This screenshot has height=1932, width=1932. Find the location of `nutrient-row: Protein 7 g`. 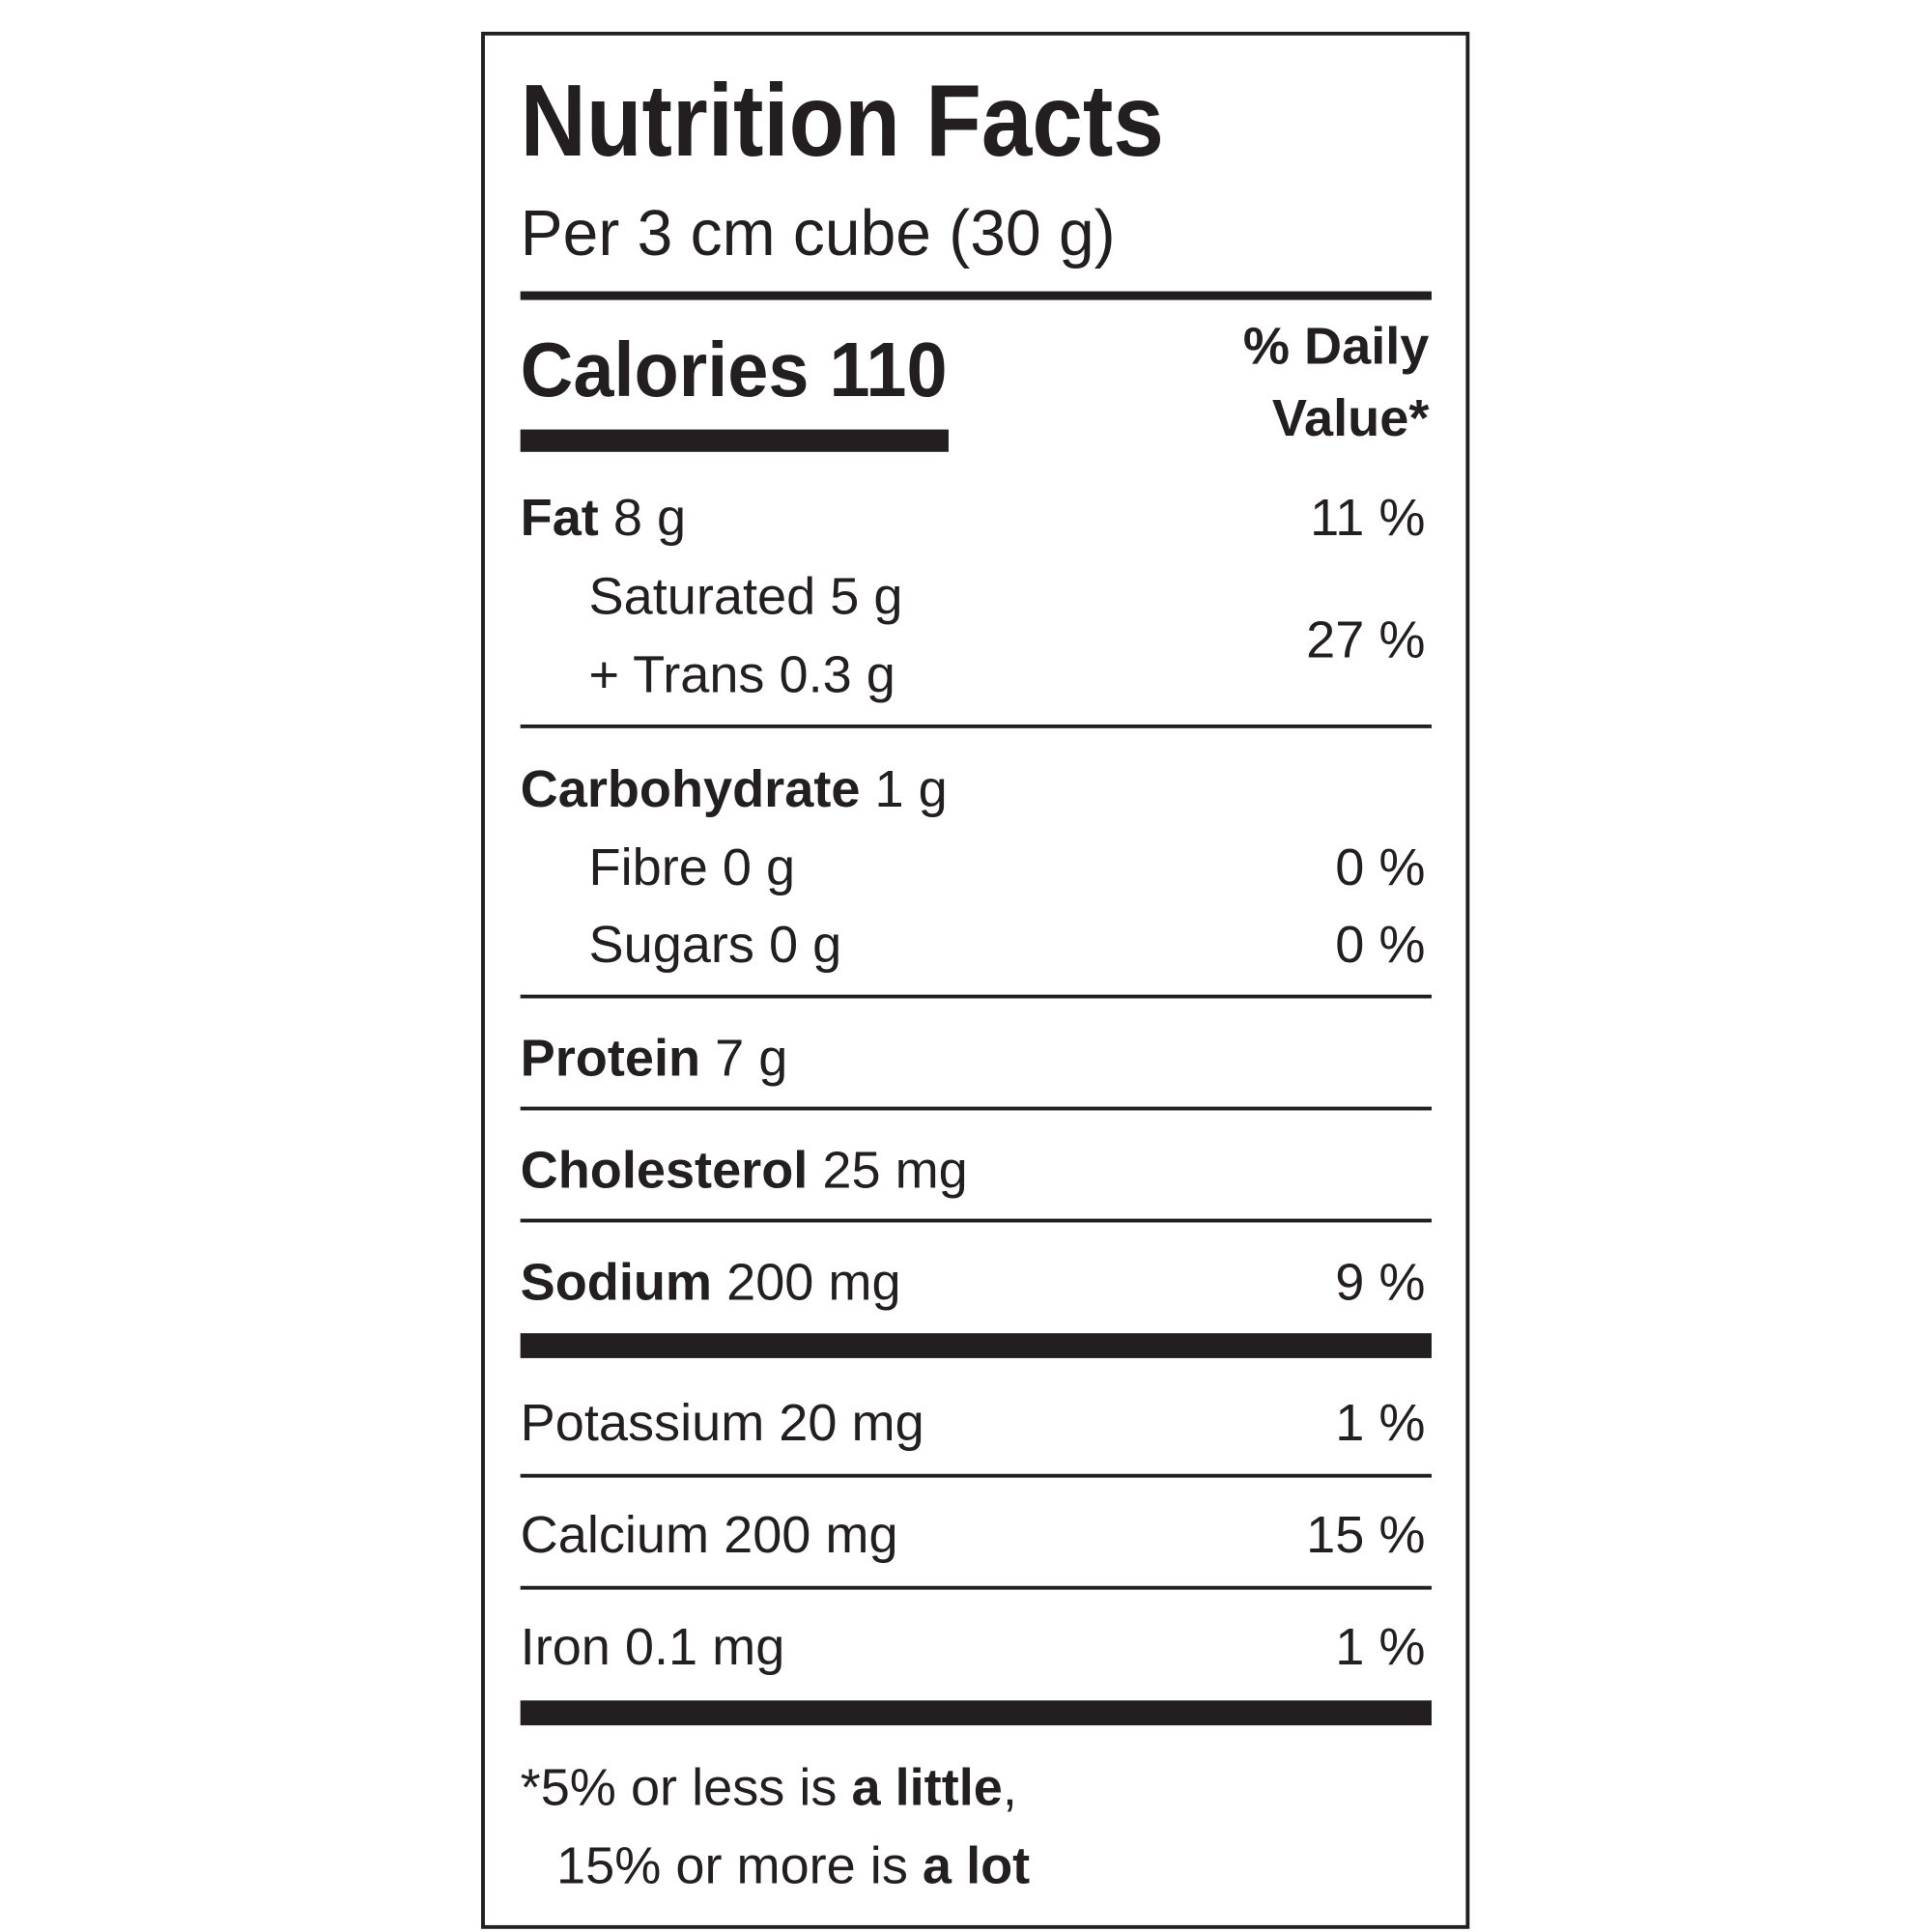

nutrient-row: Protein 7 g is located at coordinates (654, 1058).